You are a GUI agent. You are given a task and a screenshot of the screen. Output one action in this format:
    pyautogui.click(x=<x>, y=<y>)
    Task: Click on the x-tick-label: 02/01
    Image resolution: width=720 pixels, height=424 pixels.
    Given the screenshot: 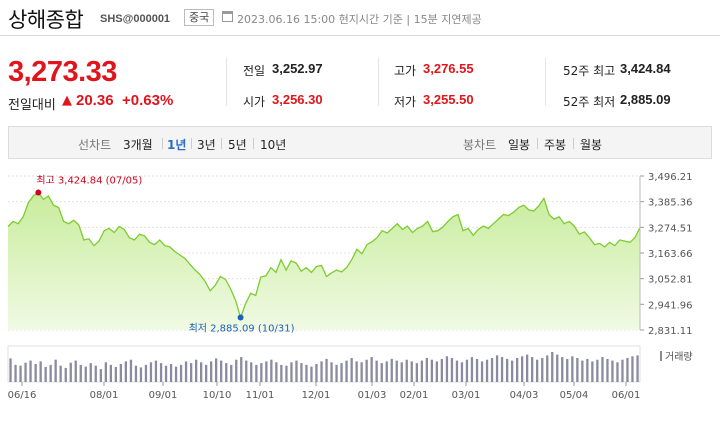 What is the action you would take?
    pyautogui.click(x=414, y=395)
    